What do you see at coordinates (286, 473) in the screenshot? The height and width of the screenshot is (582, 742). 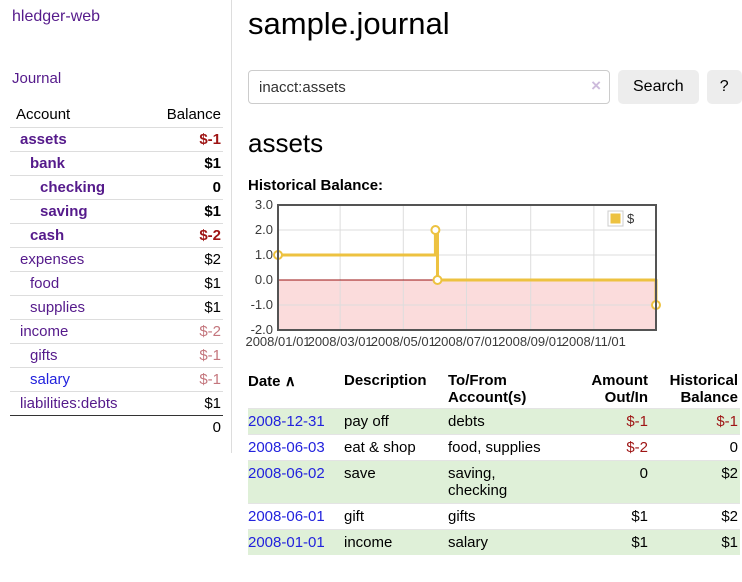 I see `transaction-date-link: 2008-06-02` at bounding box center [286, 473].